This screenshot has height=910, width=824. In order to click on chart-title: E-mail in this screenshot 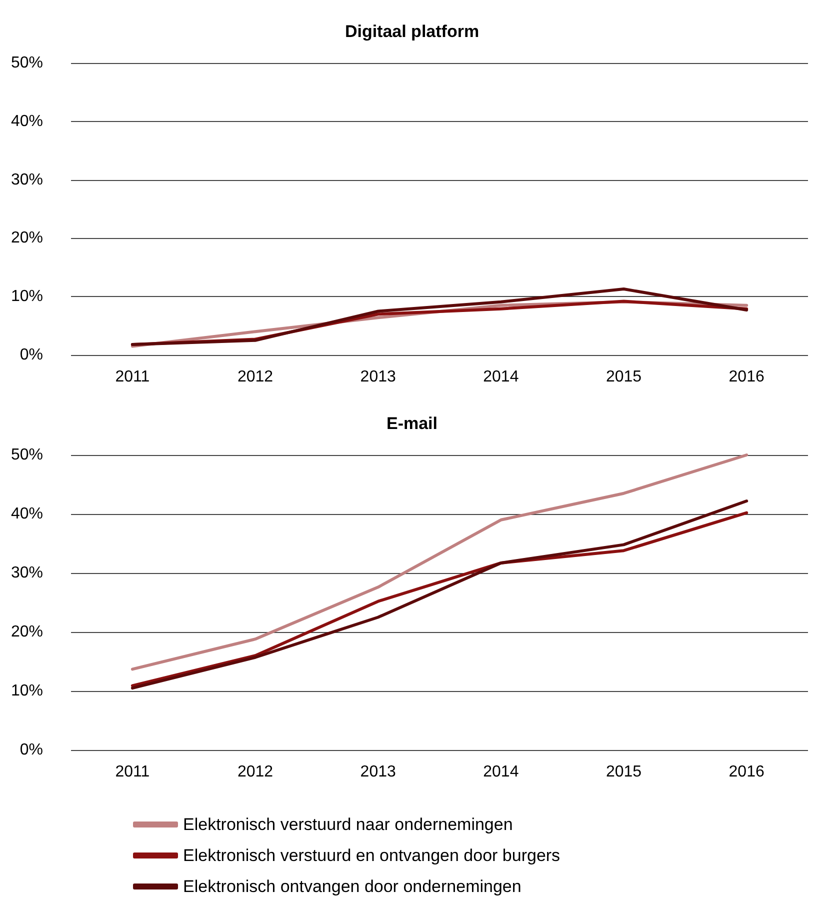, I will do `click(412, 423)`.